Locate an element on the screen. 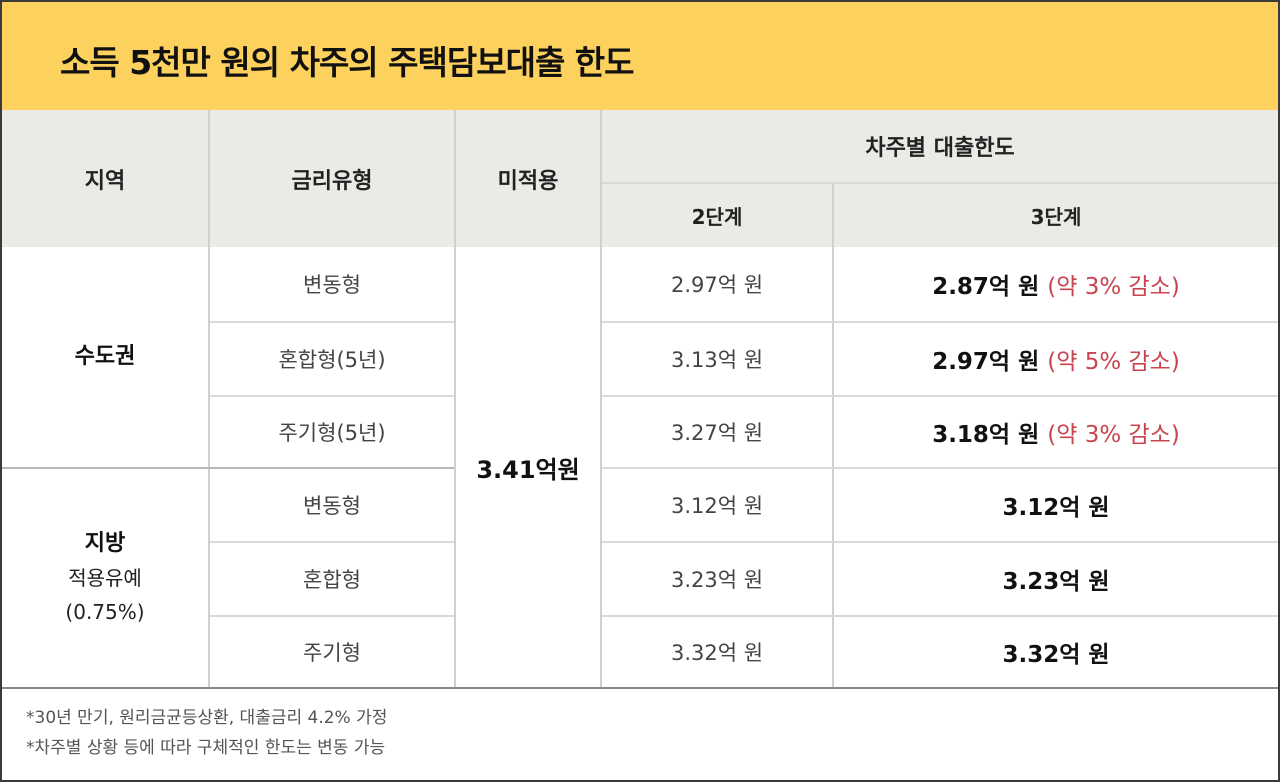 The width and height of the screenshot is (1280, 782). stage3-cell: 2.97억 원 (약 5% 감소) is located at coordinates (1056, 359).